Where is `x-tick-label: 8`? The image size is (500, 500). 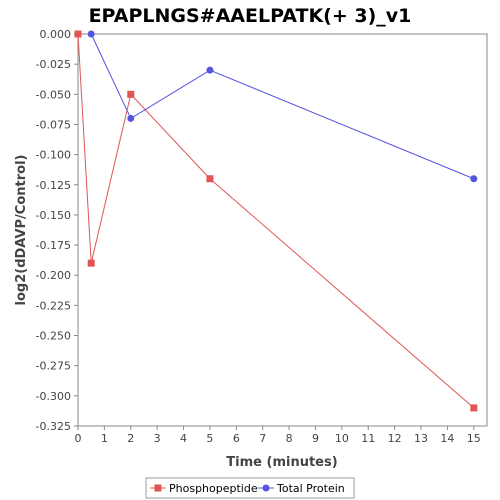 x-tick-label: 8 is located at coordinates (289, 438).